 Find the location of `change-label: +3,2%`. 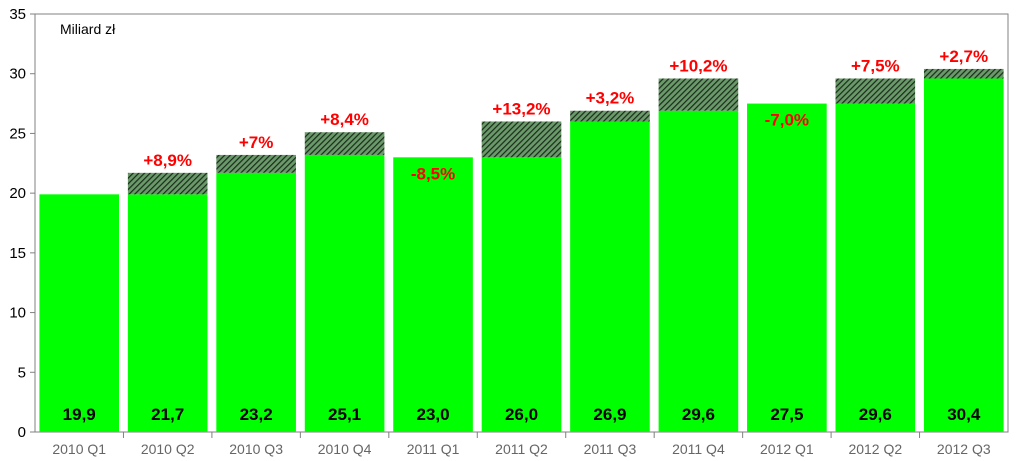

change-label: +3,2% is located at coordinates (610, 98).